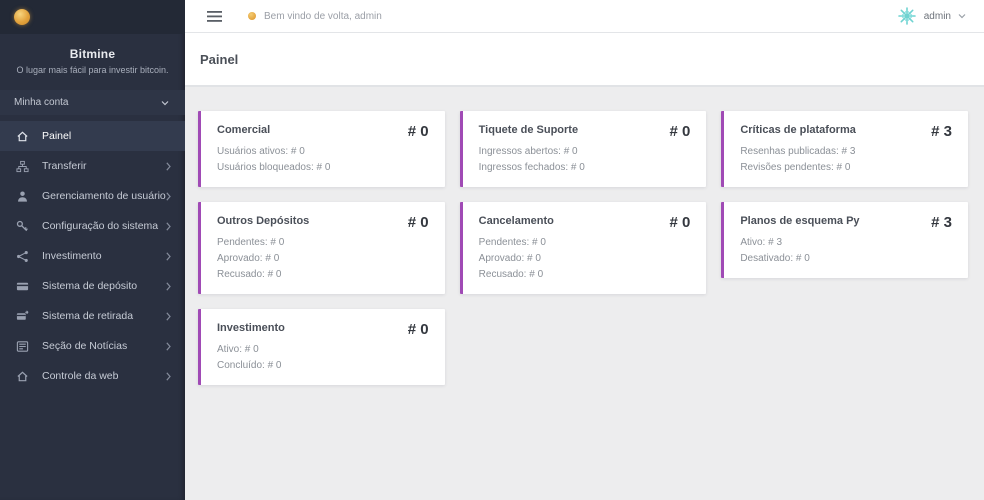  I want to click on credit-card-icon, so click(22, 286).